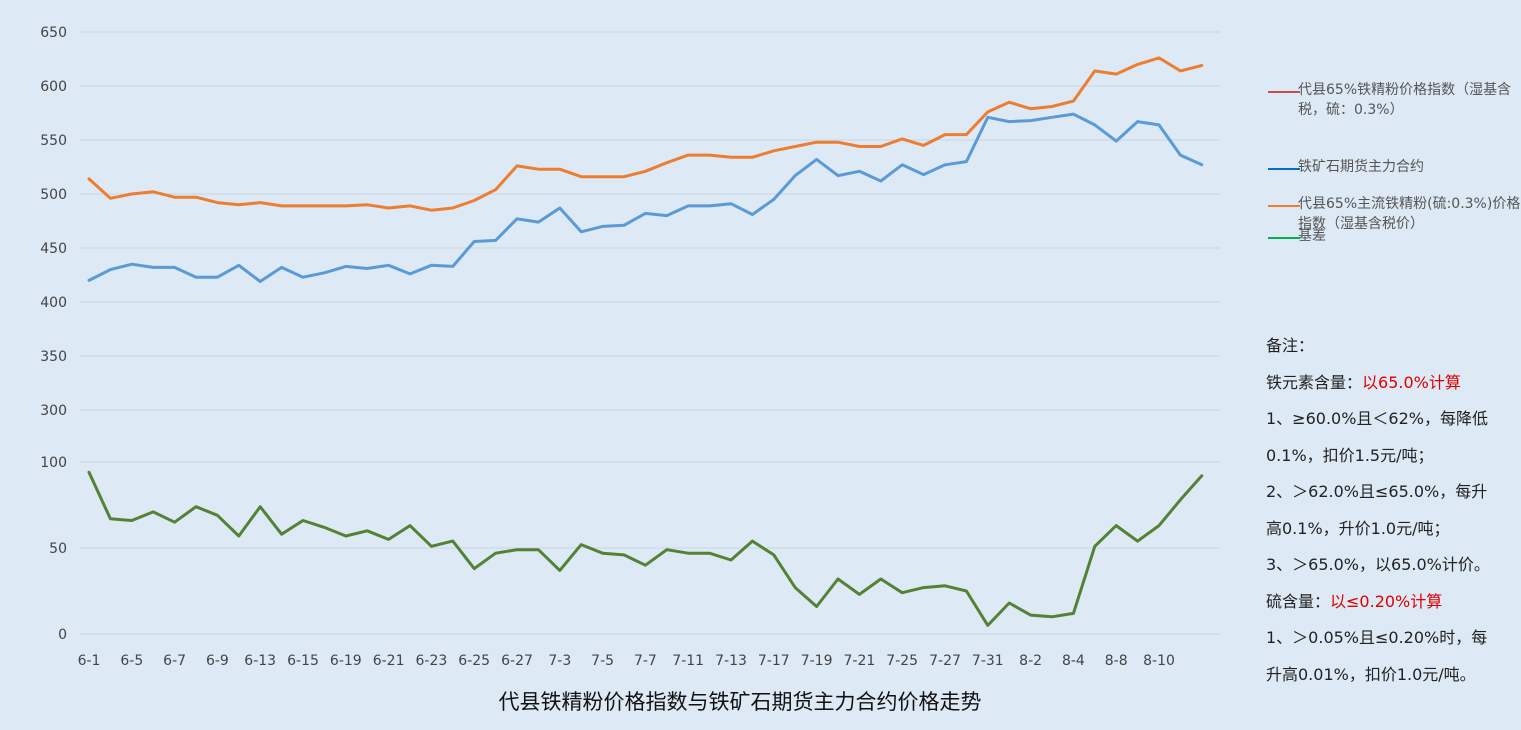  What do you see at coordinates (62, 635) in the screenshot?
I see `y-tick-label: 0` at bounding box center [62, 635].